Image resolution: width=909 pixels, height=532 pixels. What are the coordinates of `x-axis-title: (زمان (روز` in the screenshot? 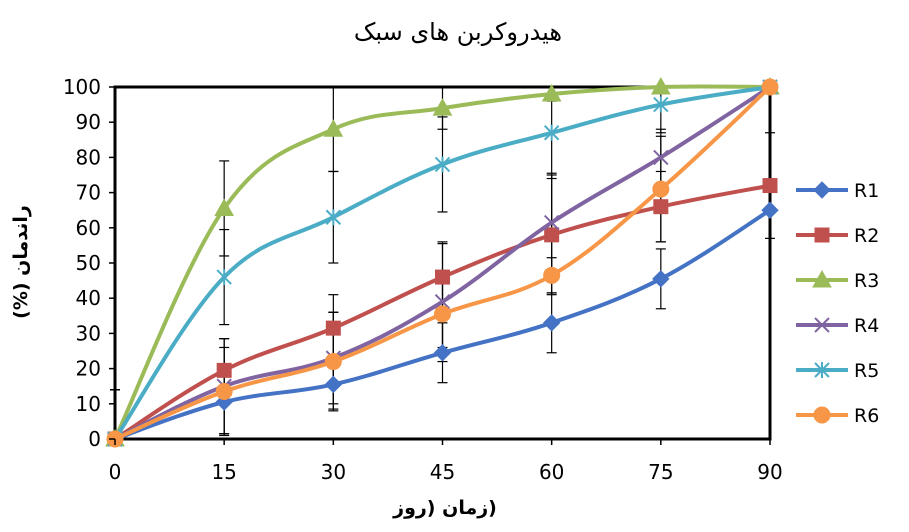 It's located at (444, 508).